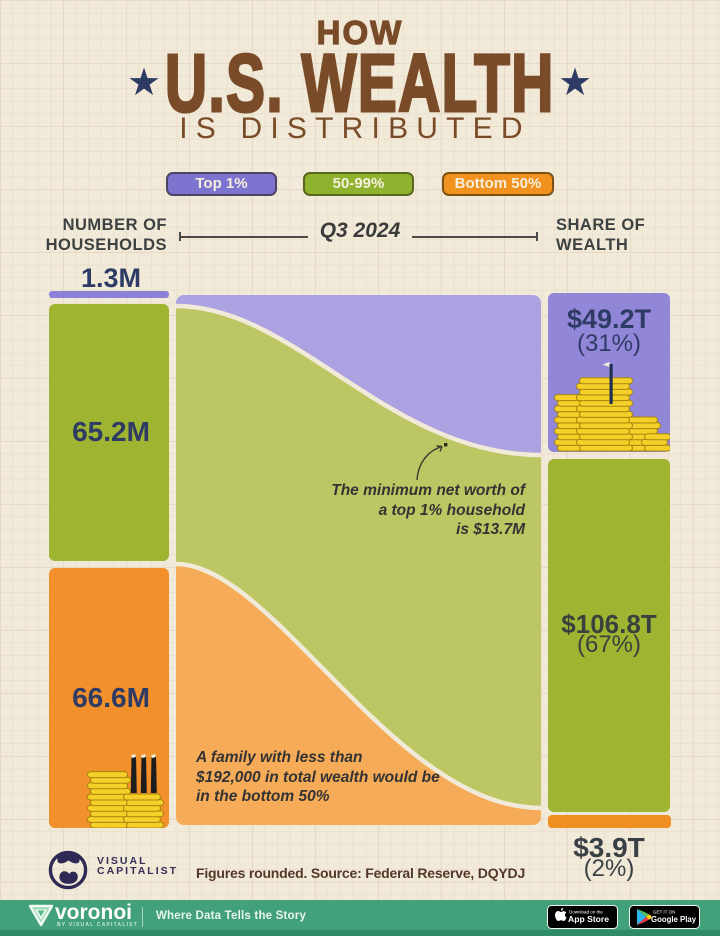 The height and width of the screenshot is (936, 720). What do you see at coordinates (586, 912) in the screenshot?
I see `svg-text: Download on the` at bounding box center [586, 912].